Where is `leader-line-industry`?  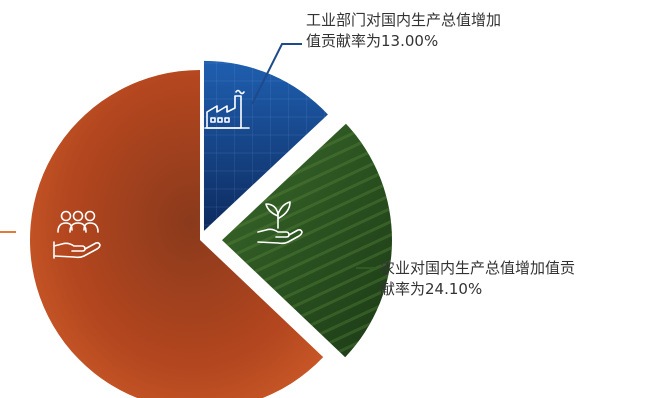 leader-line-industry is located at coordinates (276, 74).